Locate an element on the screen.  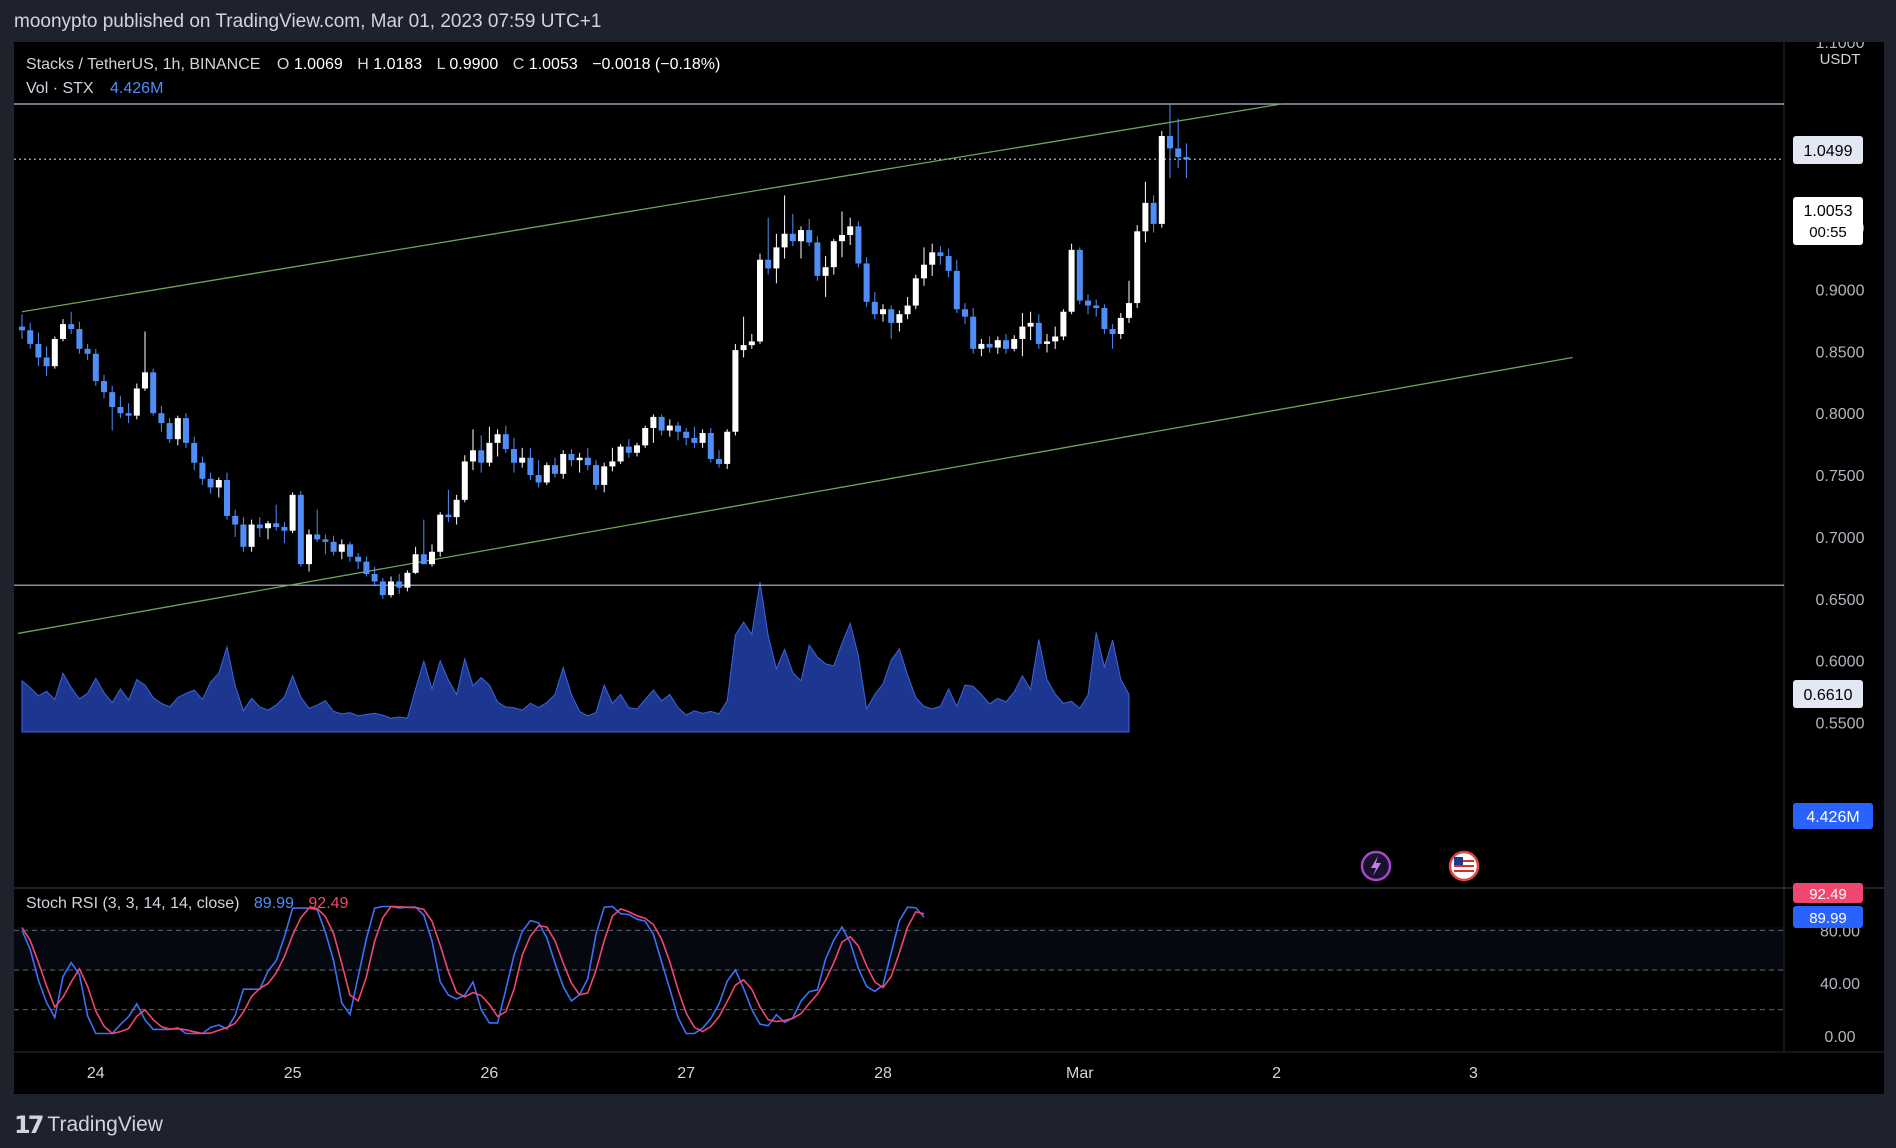
us-flag-event-icon is located at coordinates (1464, 866).